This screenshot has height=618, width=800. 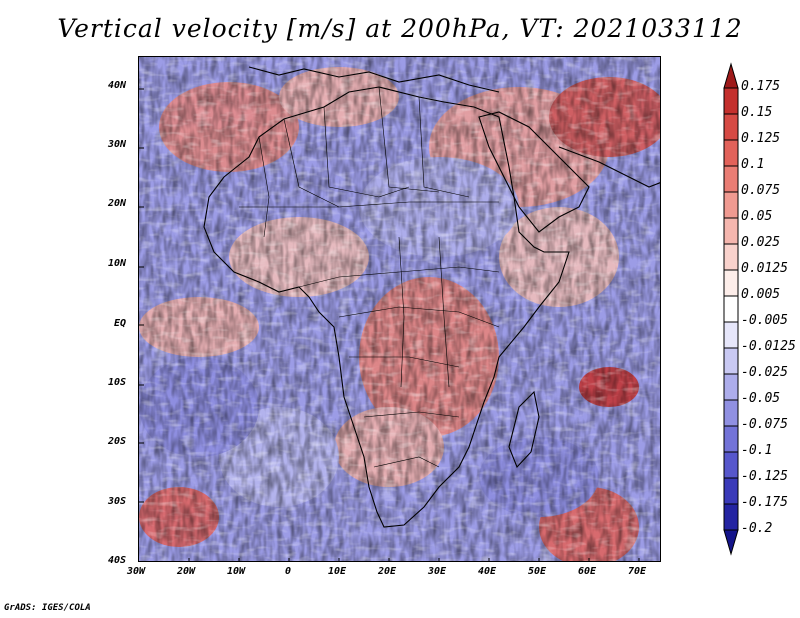 I want to click on lon-label-40e: 40E, so click(x=487, y=571).